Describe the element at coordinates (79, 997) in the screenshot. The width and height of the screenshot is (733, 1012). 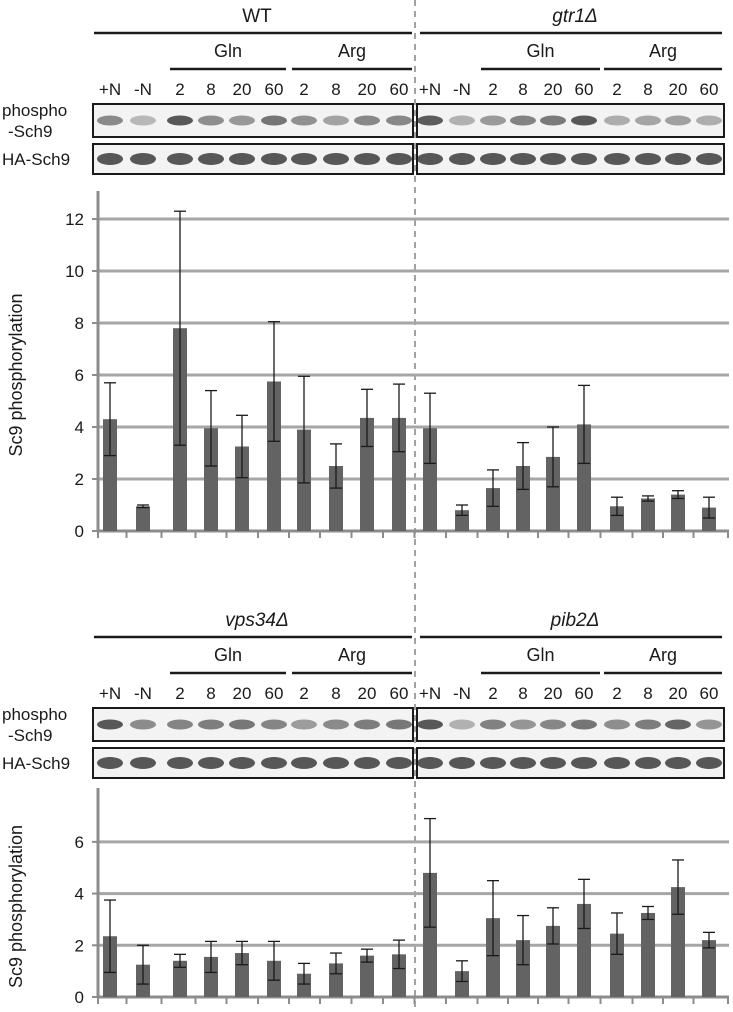
I see `y-tick-label: 0` at that location.